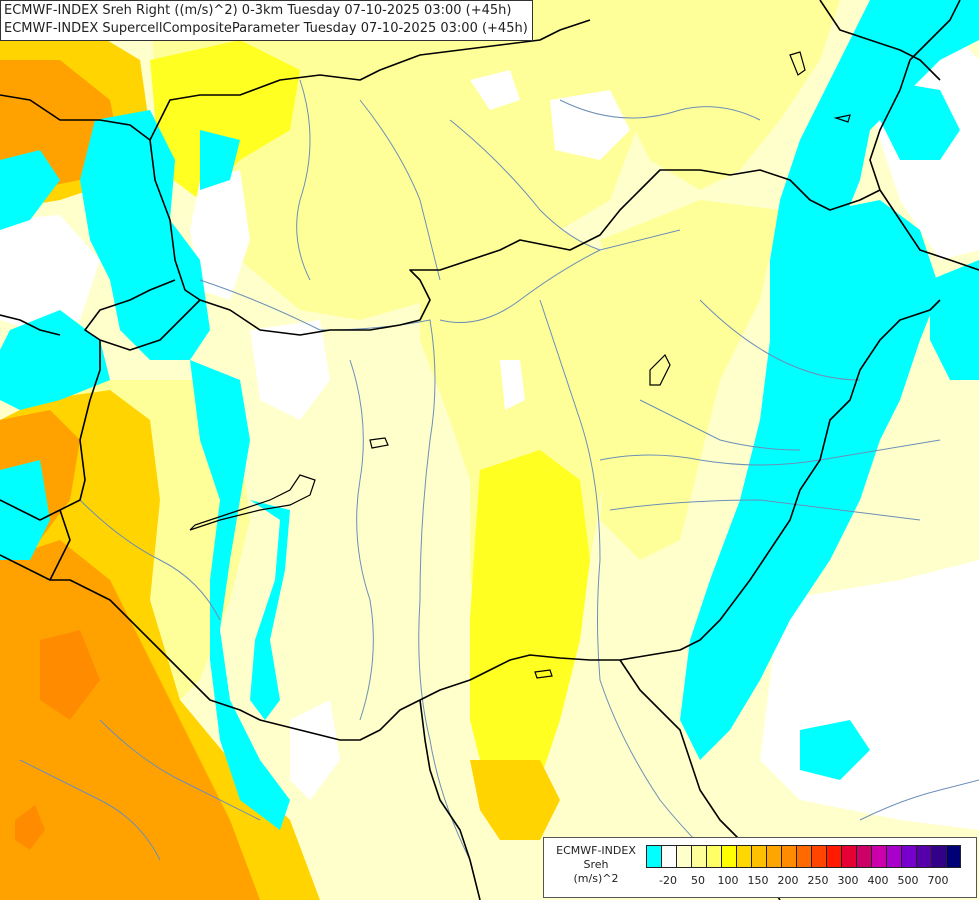 This screenshot has width=979, height=900. What do you see at coordinates (848, 880) in the screenshot?
I see `legend-tick-label: 300` at bounding box center [848, 880].